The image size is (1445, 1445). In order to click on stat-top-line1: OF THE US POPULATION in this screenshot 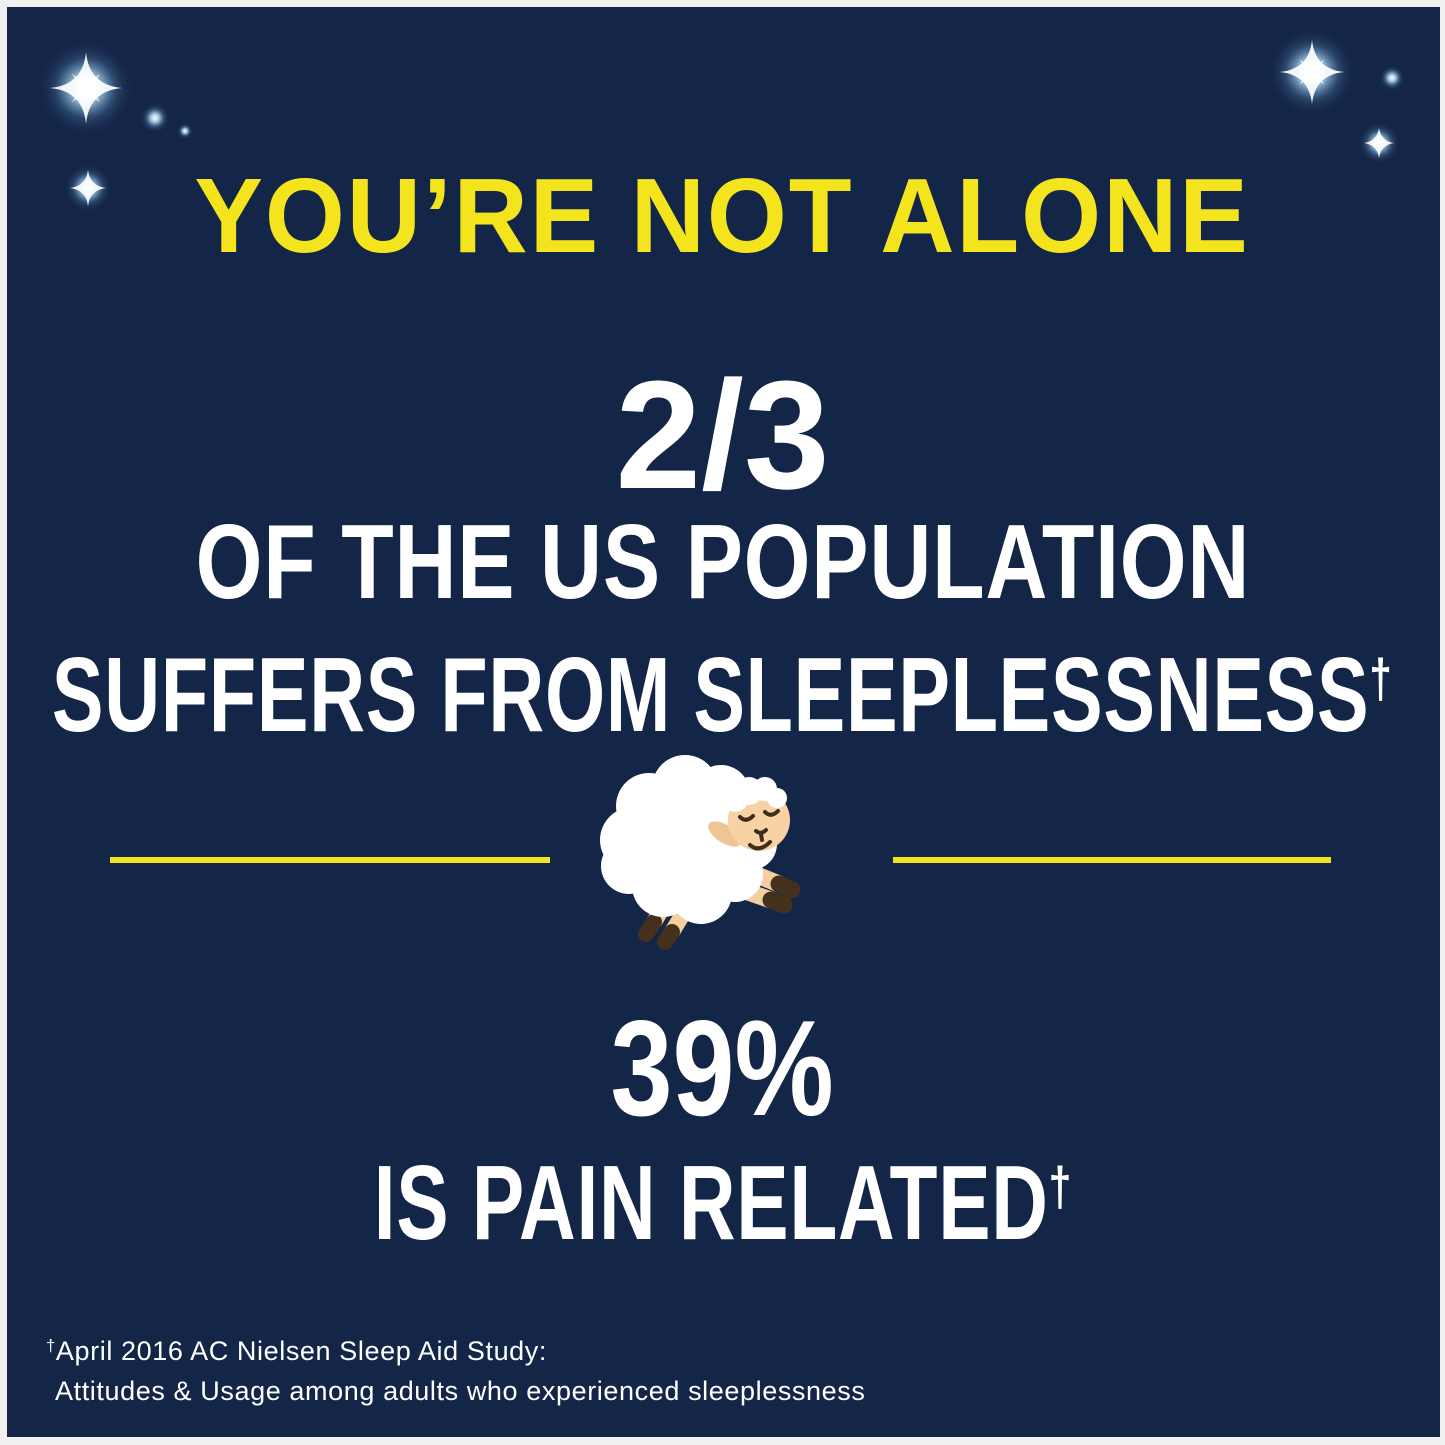, I will do `click(722, 562)`.